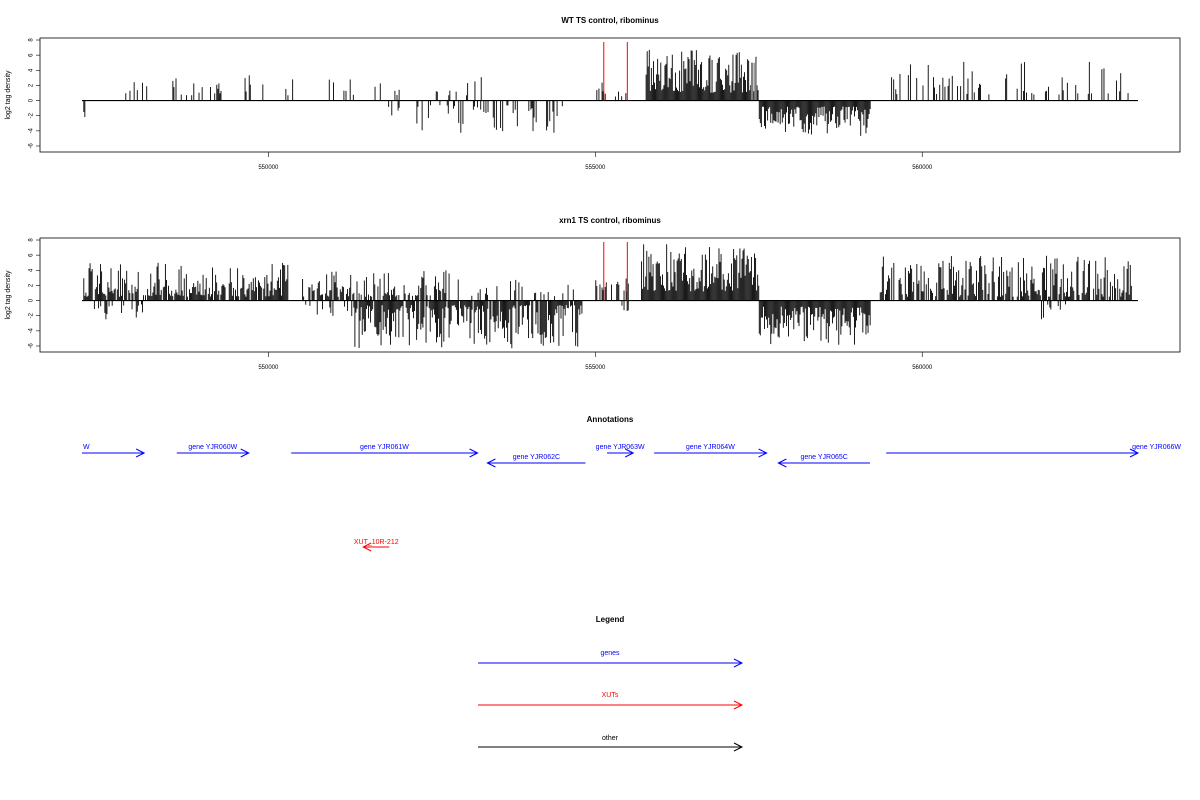  I want to click on legend-title: Legend, so click(610, 619).